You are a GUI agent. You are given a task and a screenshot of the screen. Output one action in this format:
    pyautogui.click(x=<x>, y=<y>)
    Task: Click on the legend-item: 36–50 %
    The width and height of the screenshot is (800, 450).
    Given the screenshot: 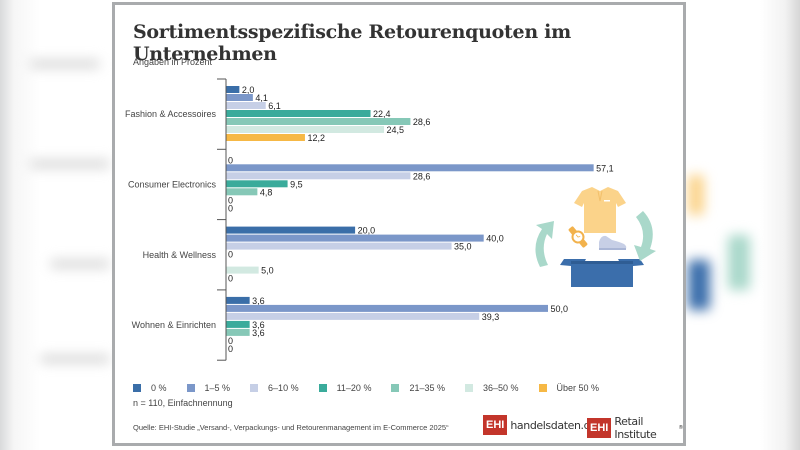 What is the action you would take?
    pyautogui.click(x=491, y=388)
    